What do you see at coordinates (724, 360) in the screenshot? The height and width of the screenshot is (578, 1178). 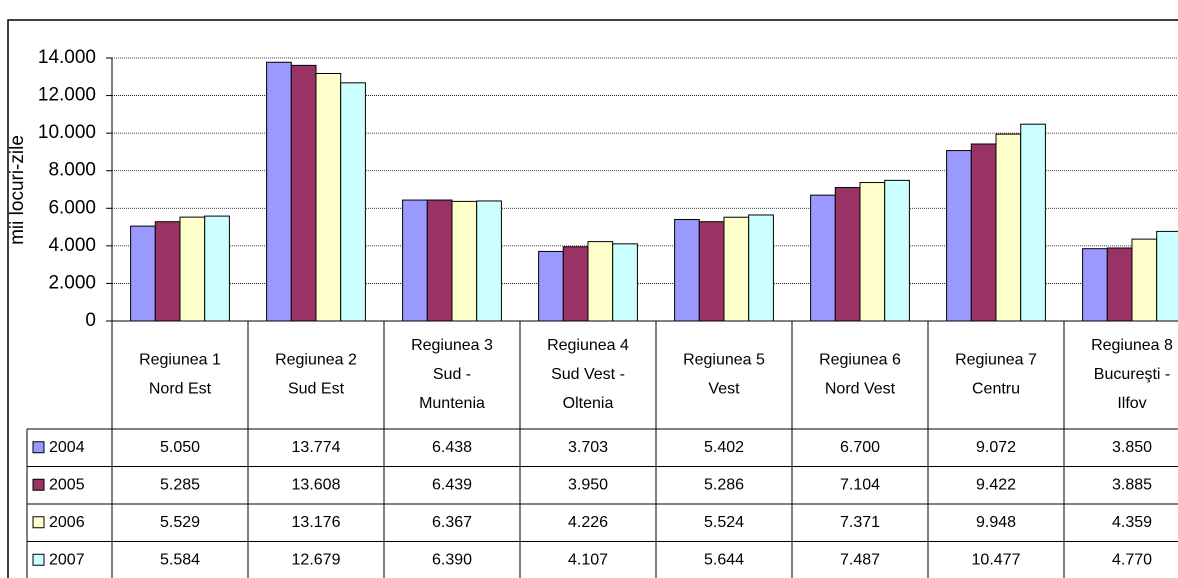 I see `category-label: Regiunea 5` at bounding box center [724, 360].